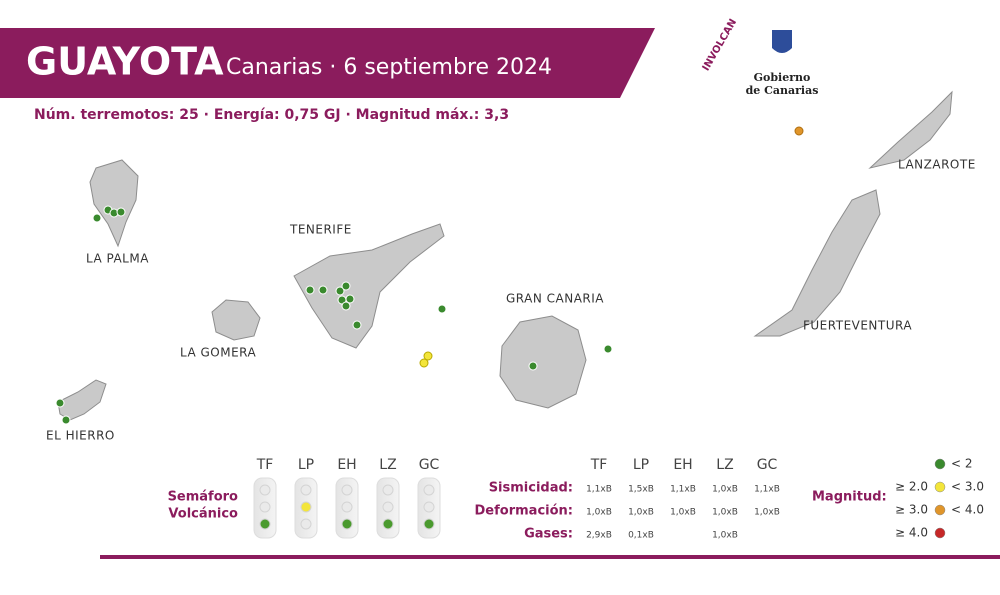 The image size is (1000, 595). What do you see at coordinates (911, 510) in the screenshot?
I see `legend-lower: ≥ 3.0` at bounding box center [911, 510].